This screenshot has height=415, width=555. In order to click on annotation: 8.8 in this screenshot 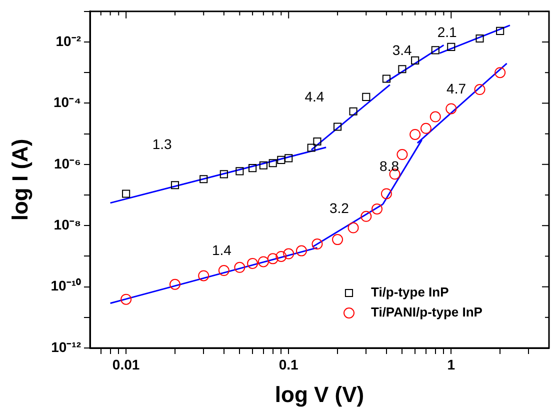, I will do `click(390, 166)`.